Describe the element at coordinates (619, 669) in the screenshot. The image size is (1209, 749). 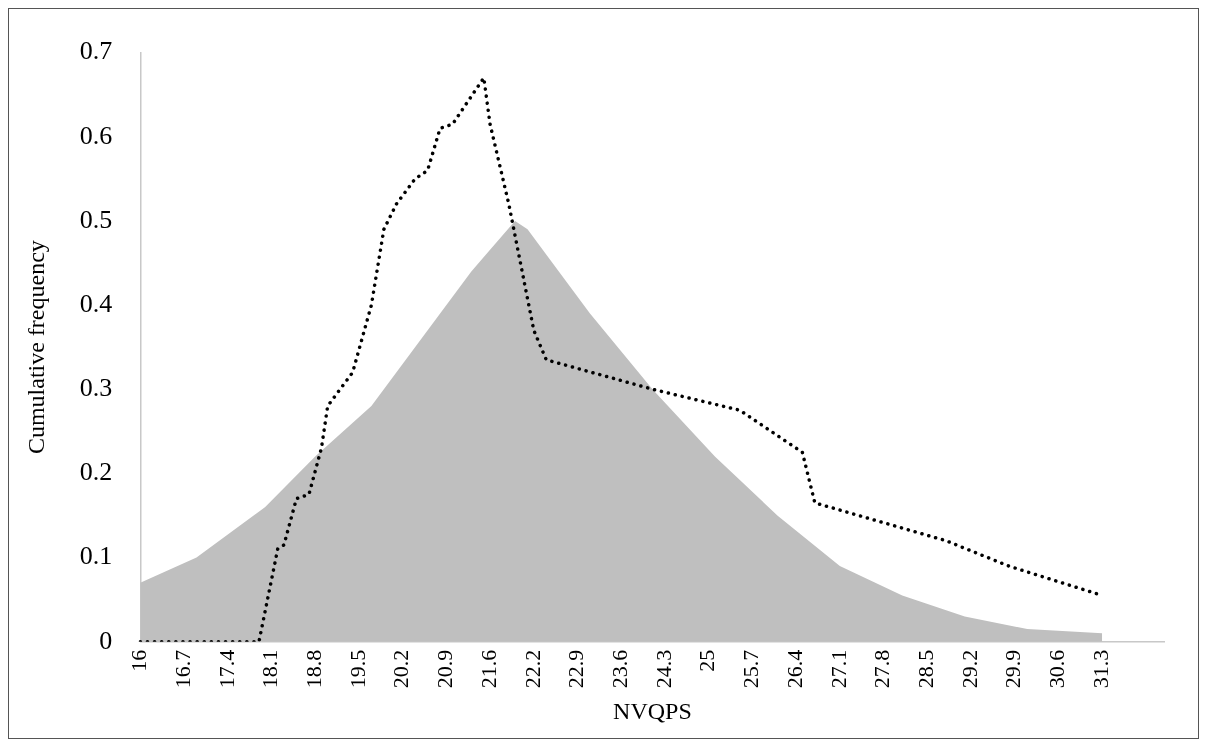
I see `x-tick-label: 23.6` at that location.